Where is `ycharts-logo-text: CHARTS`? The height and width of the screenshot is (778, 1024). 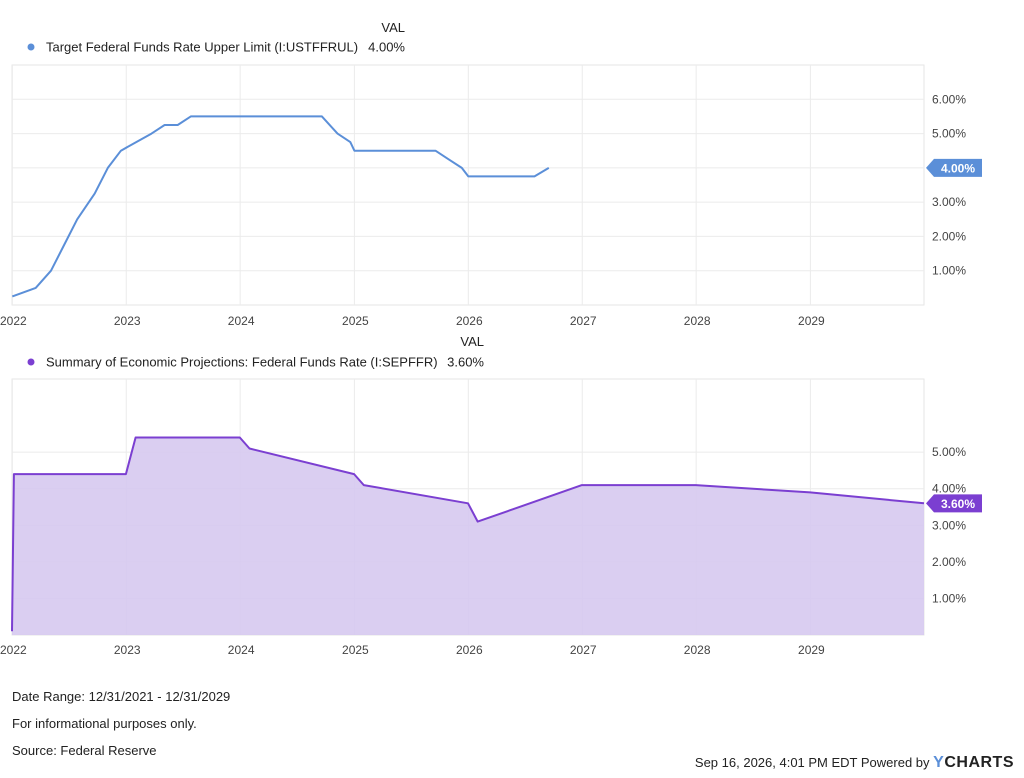
ycharts-logo-text: CHARTS is located at coordinates (979, 762).